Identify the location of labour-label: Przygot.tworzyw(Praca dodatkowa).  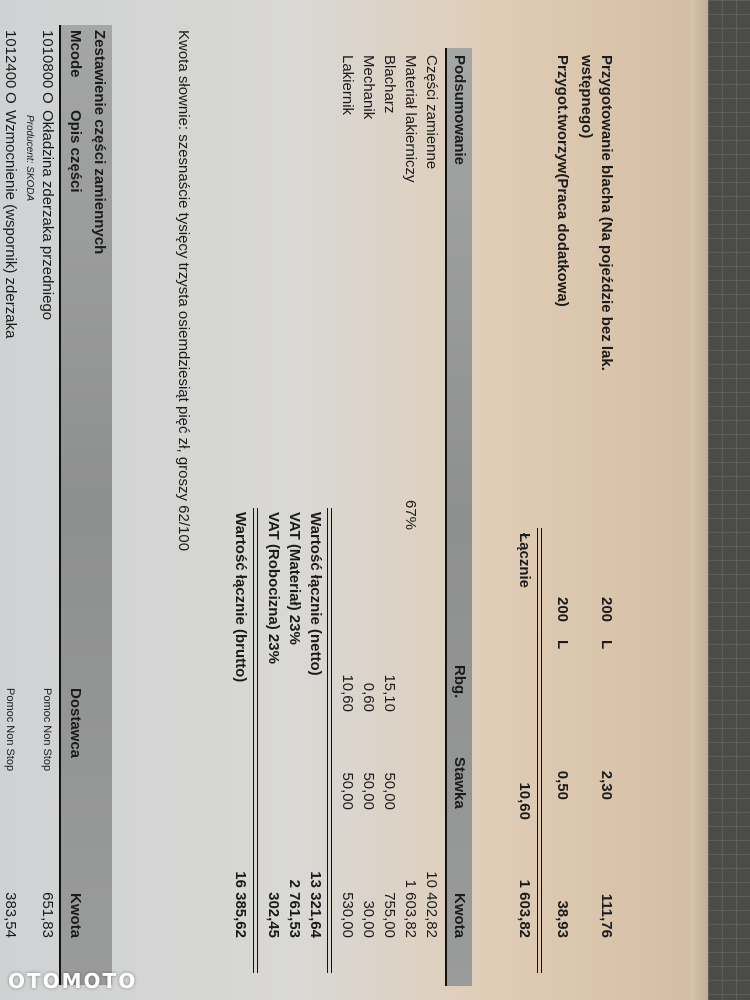
(562, 181).